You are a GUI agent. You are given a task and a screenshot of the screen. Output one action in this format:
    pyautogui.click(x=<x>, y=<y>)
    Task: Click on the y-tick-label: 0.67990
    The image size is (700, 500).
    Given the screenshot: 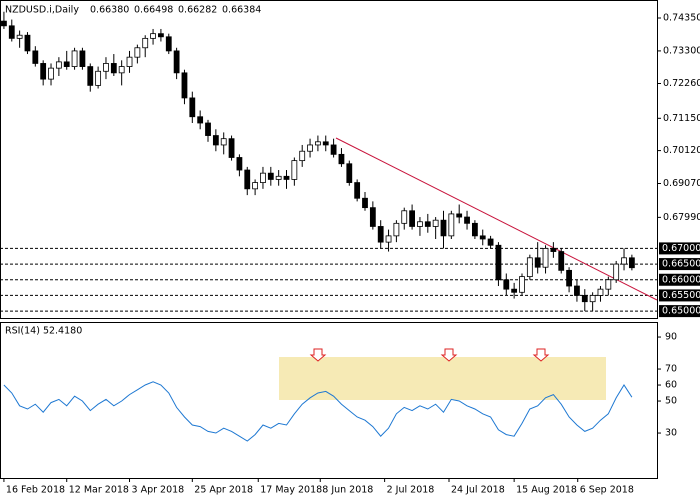 What is the action you would take?
    pyautogui.click(x=681, y=217)
    